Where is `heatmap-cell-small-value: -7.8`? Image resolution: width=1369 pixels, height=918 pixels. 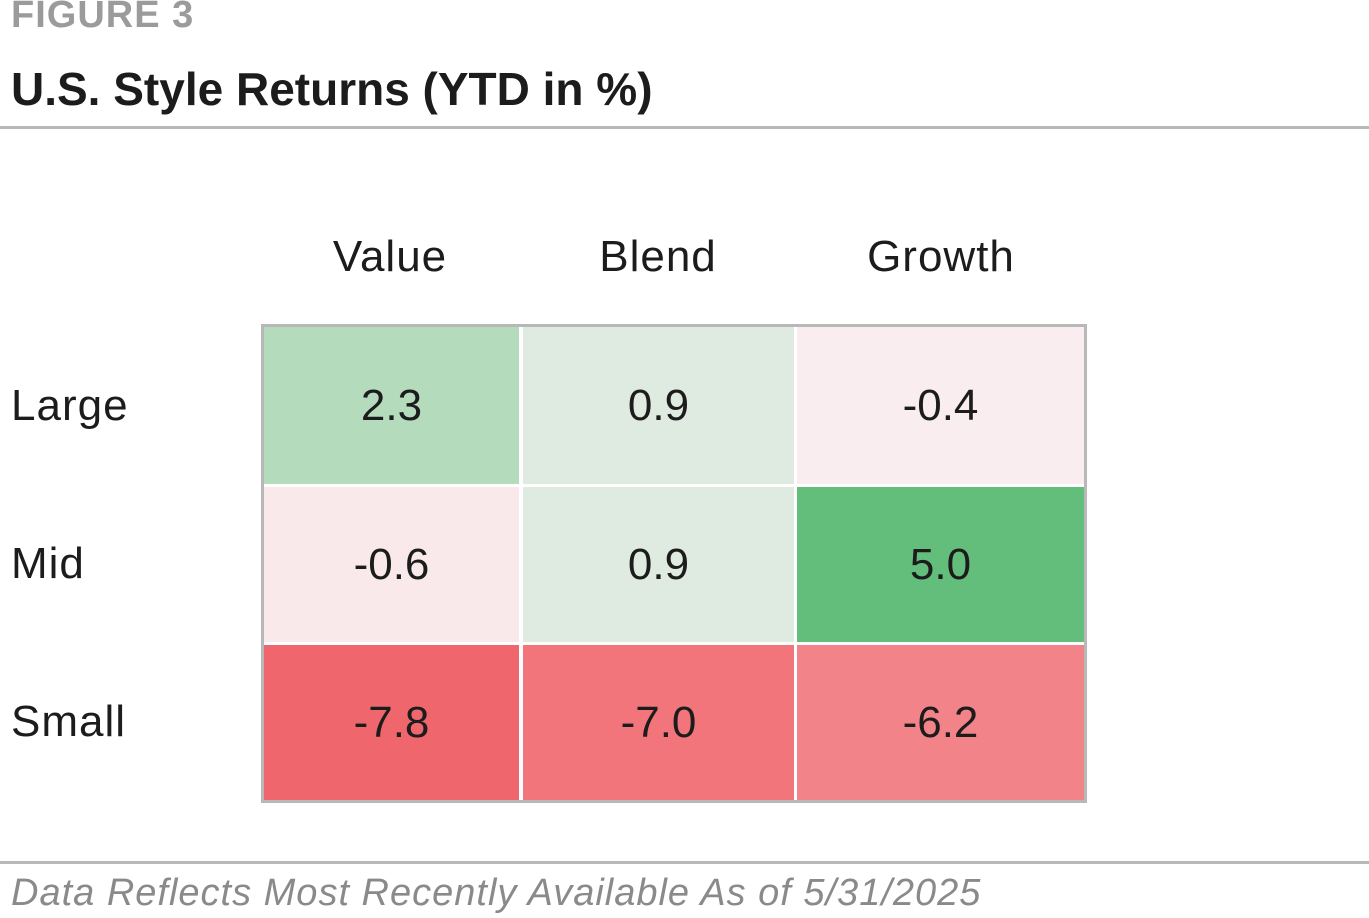
heatmap-cell-small-value: -7.8 is located at coordinates (391, 722).